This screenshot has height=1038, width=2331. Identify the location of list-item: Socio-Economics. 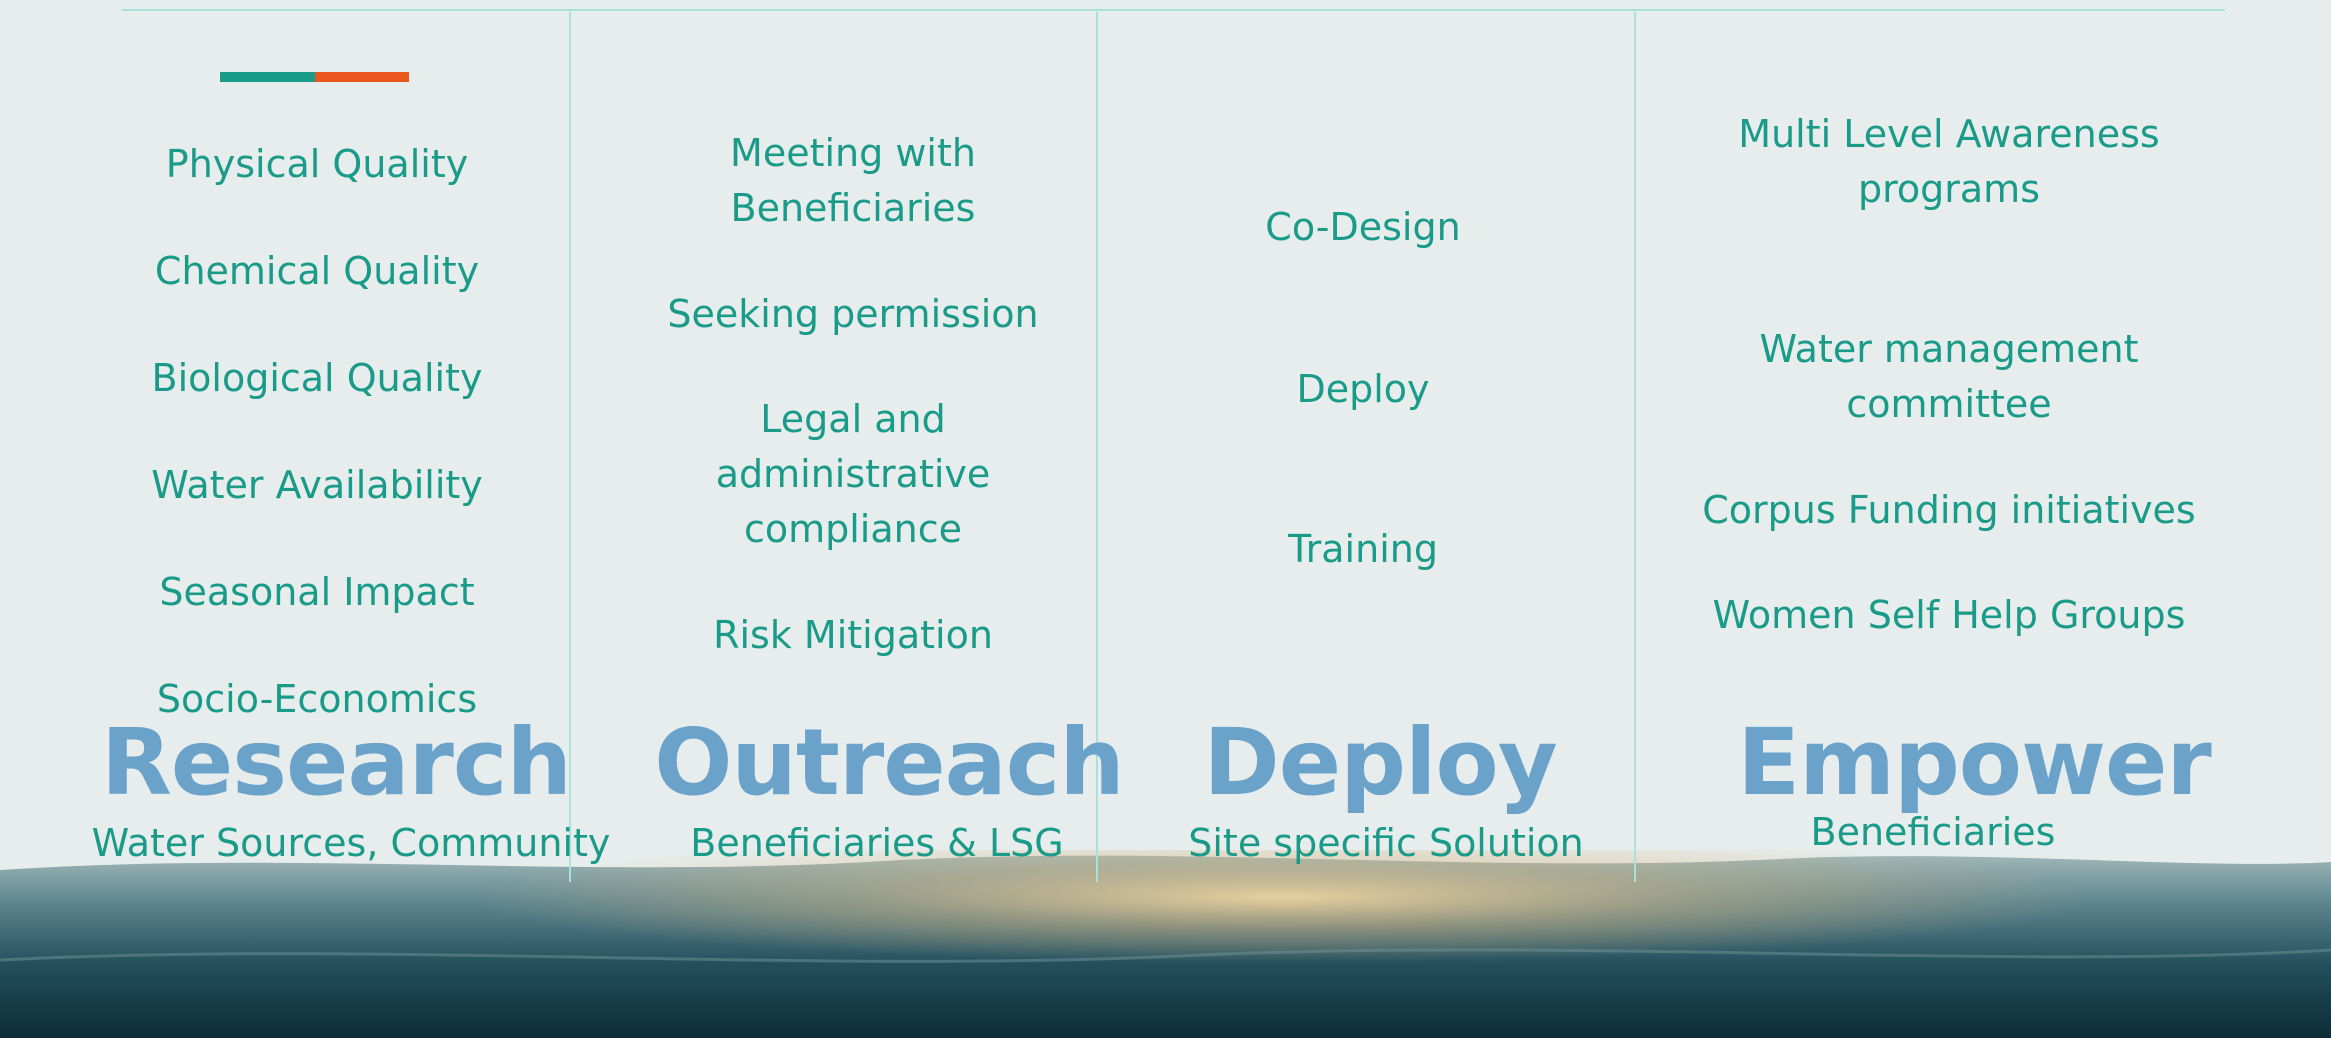
(317, 699).